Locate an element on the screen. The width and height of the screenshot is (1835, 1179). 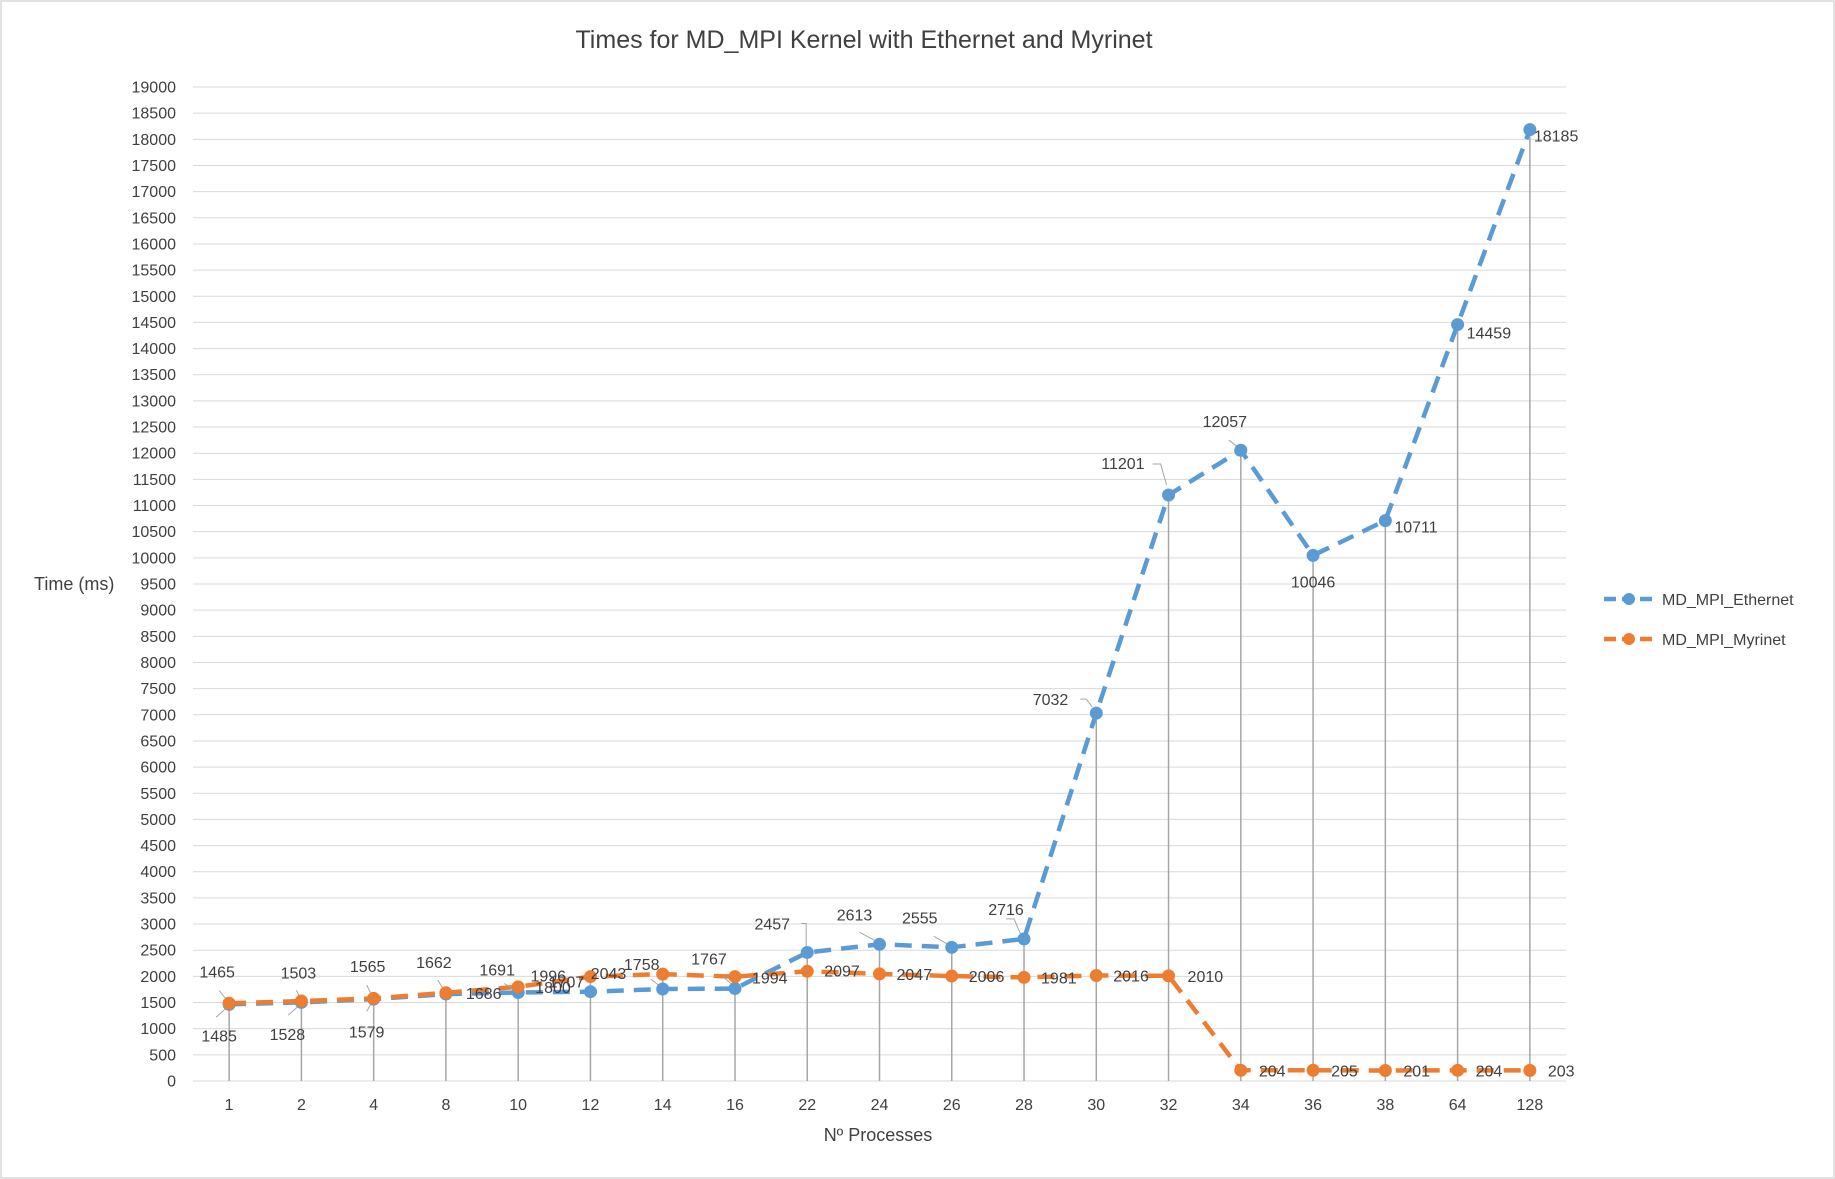
data-label: 2613 is located at coordinates (855, 915).